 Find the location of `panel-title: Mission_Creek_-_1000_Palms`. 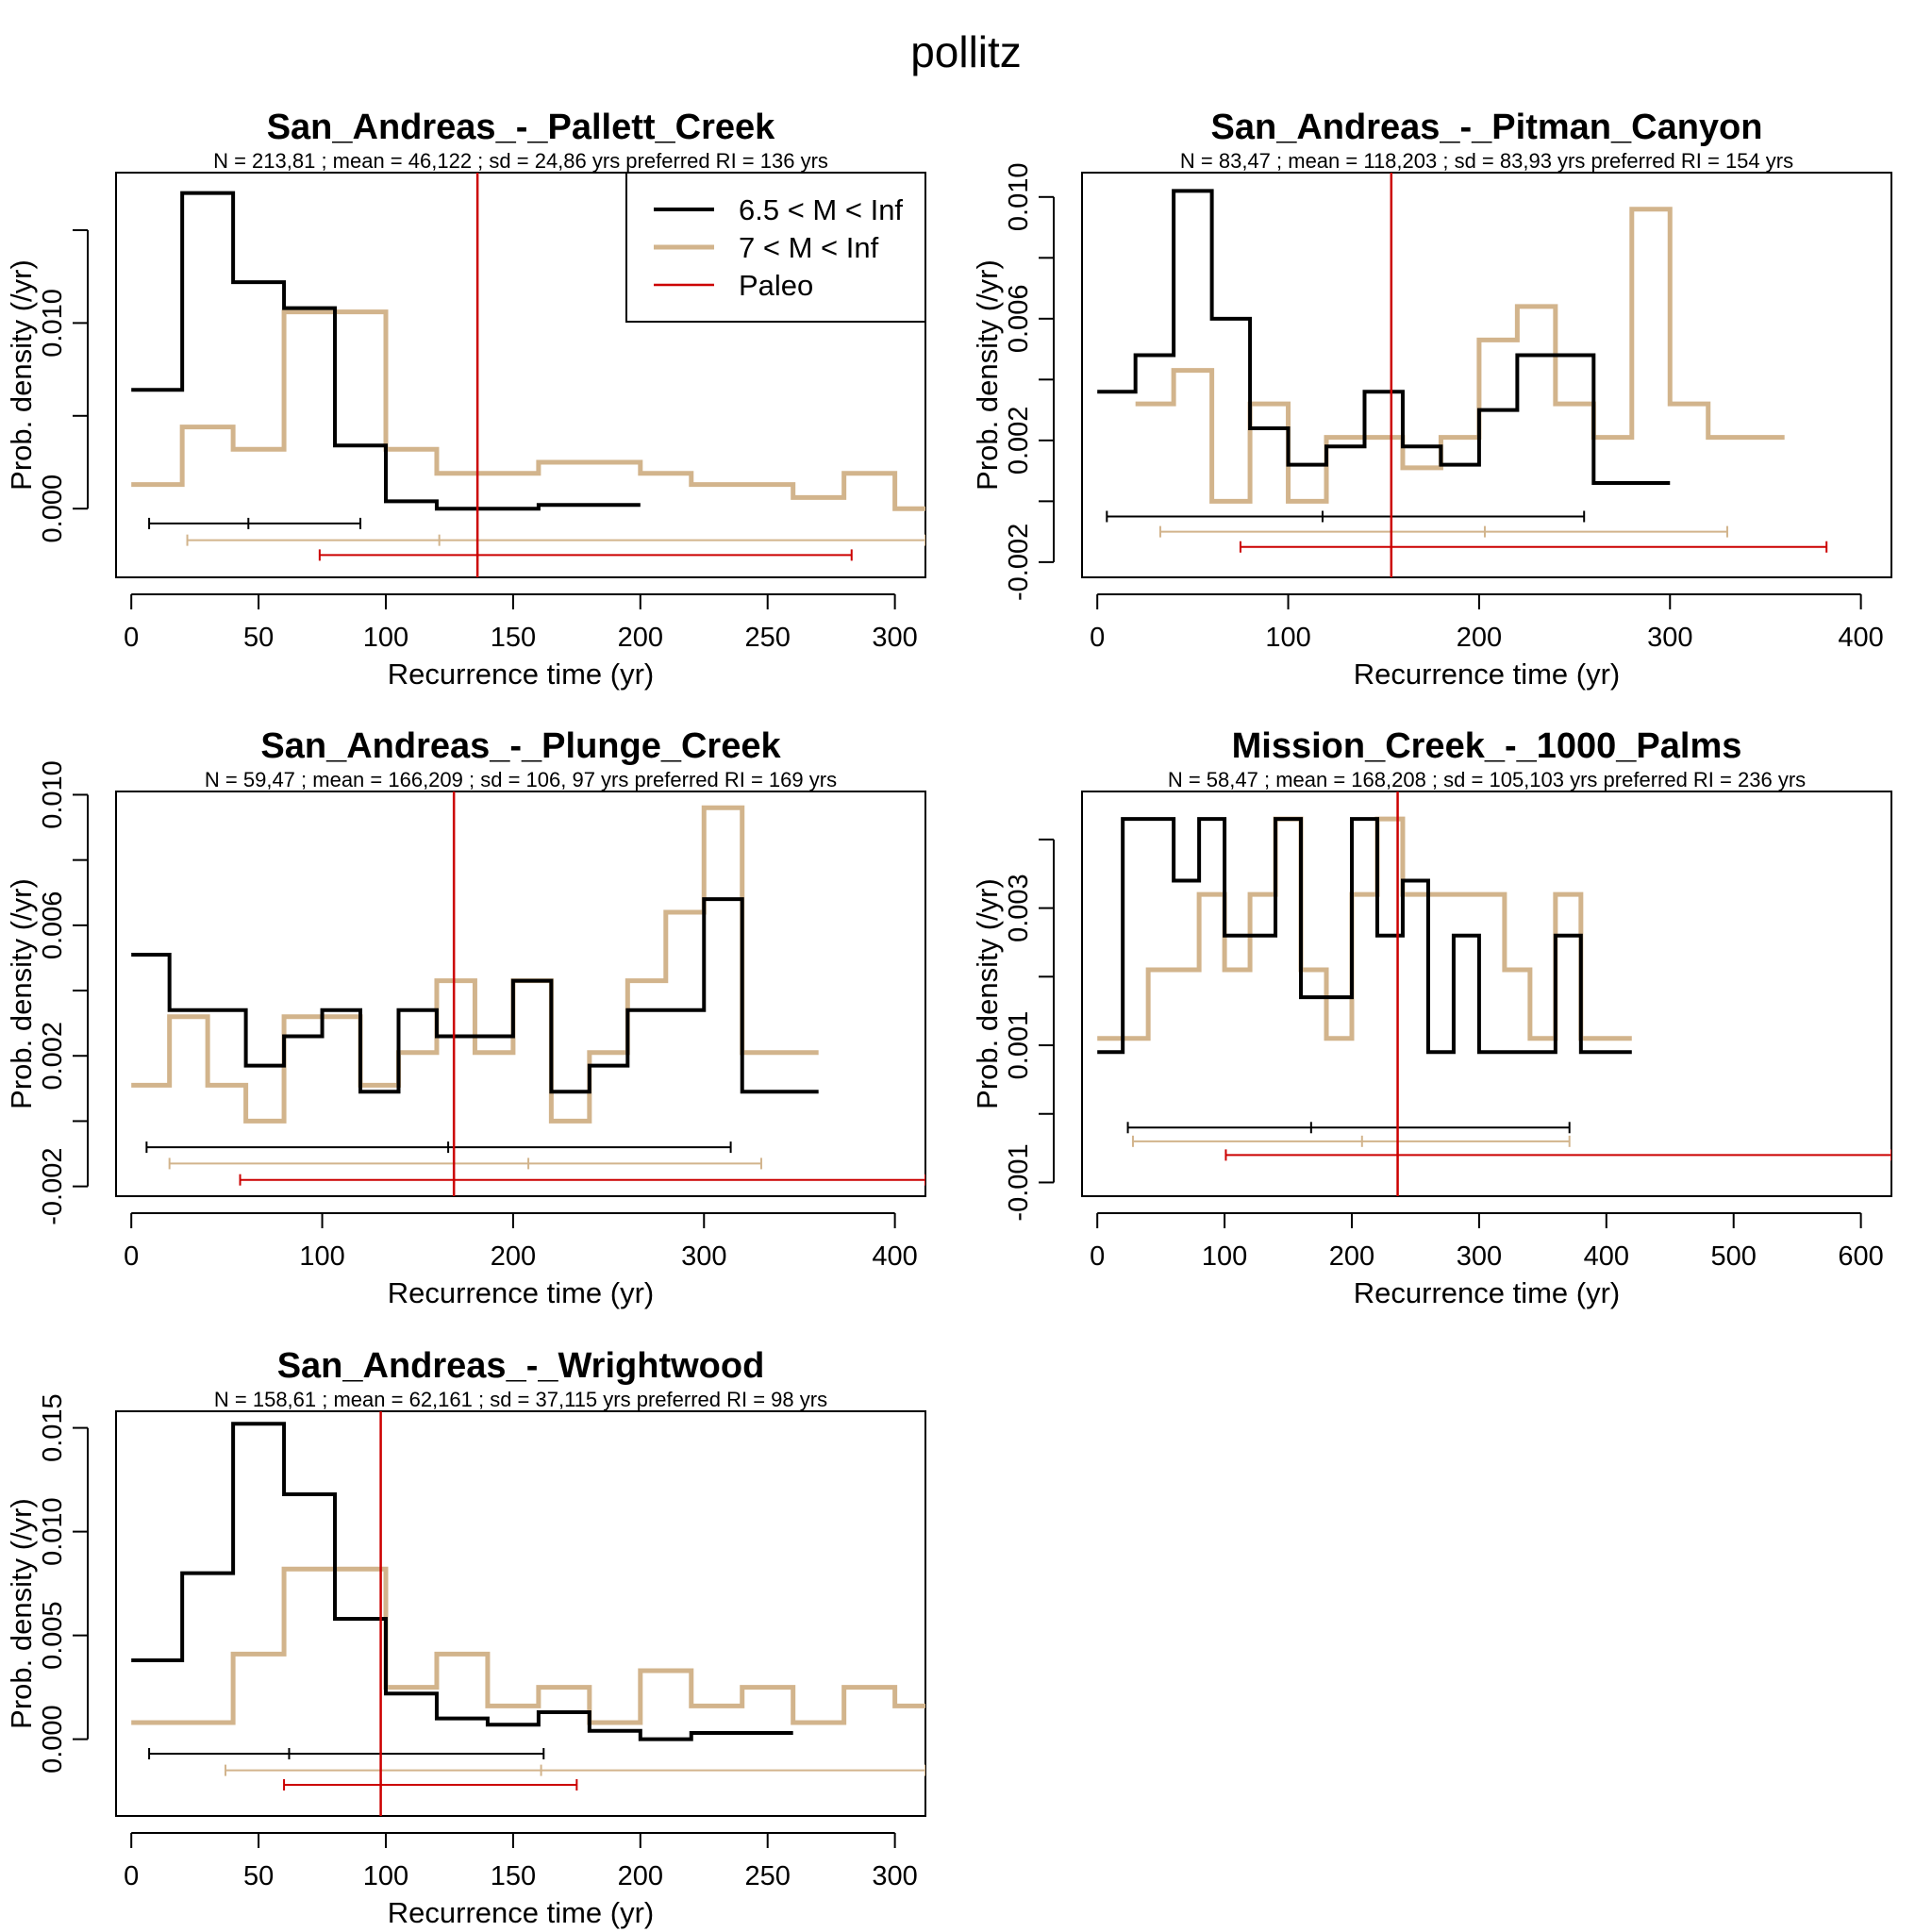

panel-title: Mission_Creek_-_1000_Palms is located at coordinates (1487, 746).